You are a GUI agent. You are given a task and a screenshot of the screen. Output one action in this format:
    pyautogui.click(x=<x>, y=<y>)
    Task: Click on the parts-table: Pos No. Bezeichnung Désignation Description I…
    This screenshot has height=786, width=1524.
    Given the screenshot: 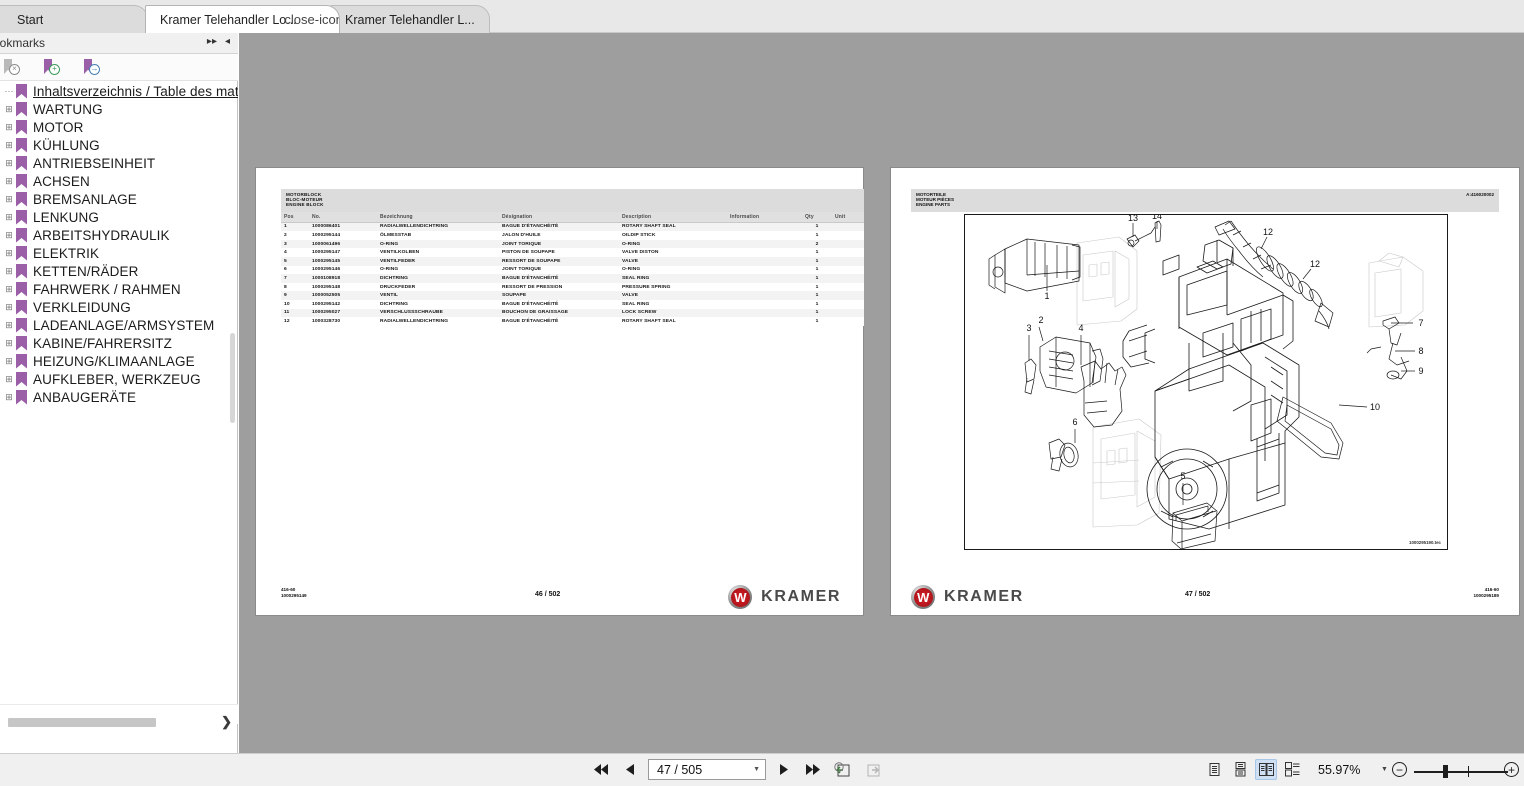 What is the action you would take?
    pyautogui.click(x=572, y=268)
    